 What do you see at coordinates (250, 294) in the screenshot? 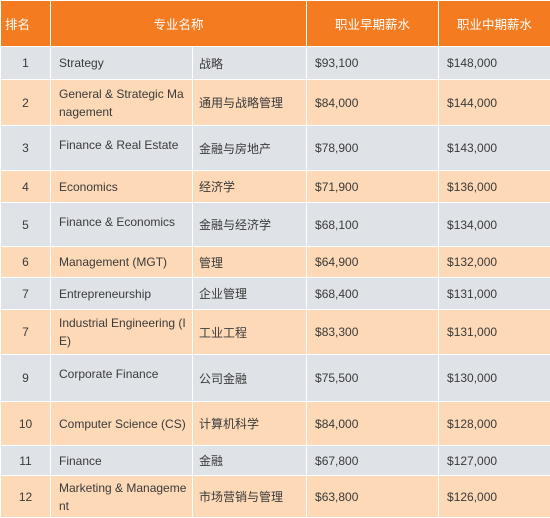
I see `major-cn-cell: 企业管理` at bounding box center [250, 294].